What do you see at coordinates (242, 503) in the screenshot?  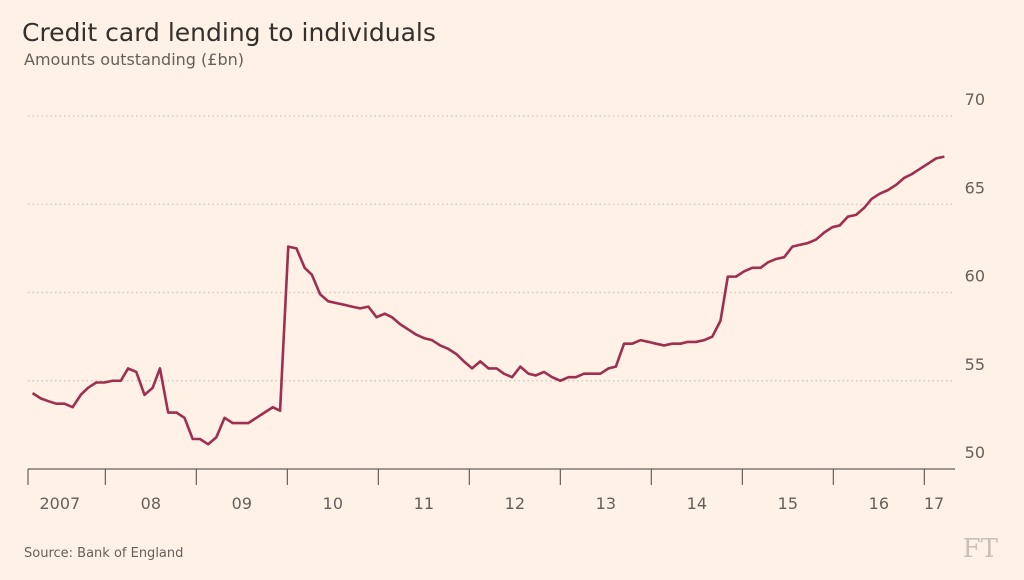 I see `x-tick-label: 09` at bounding box center [242, 503].